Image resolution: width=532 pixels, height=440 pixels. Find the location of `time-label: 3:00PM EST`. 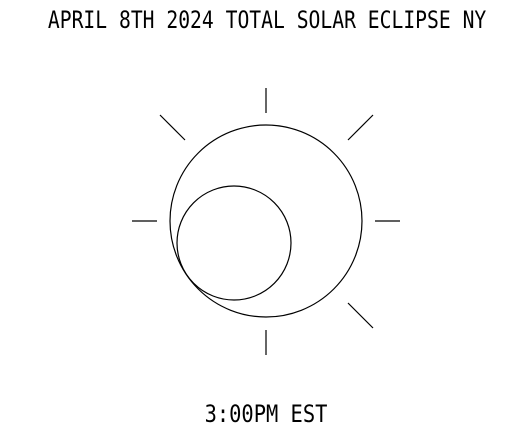

time-label: 3:00PM EST is located at coordinates (266, 414).